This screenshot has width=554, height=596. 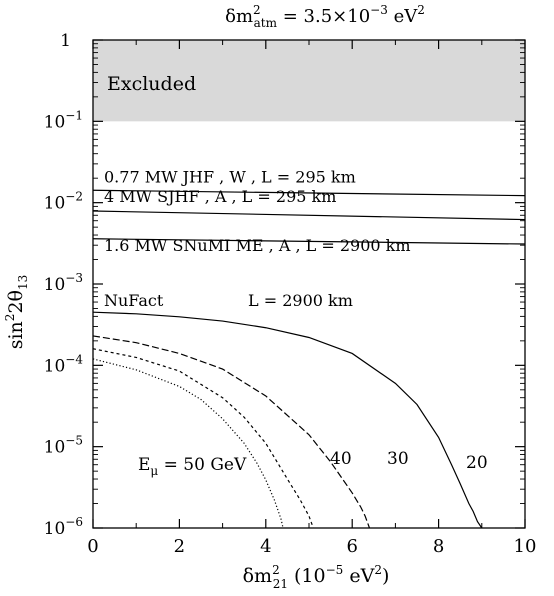 What do you see at coordinates (309, 81) in the screenshot?
I see `excluded-region` at bounding box center [309, 81].